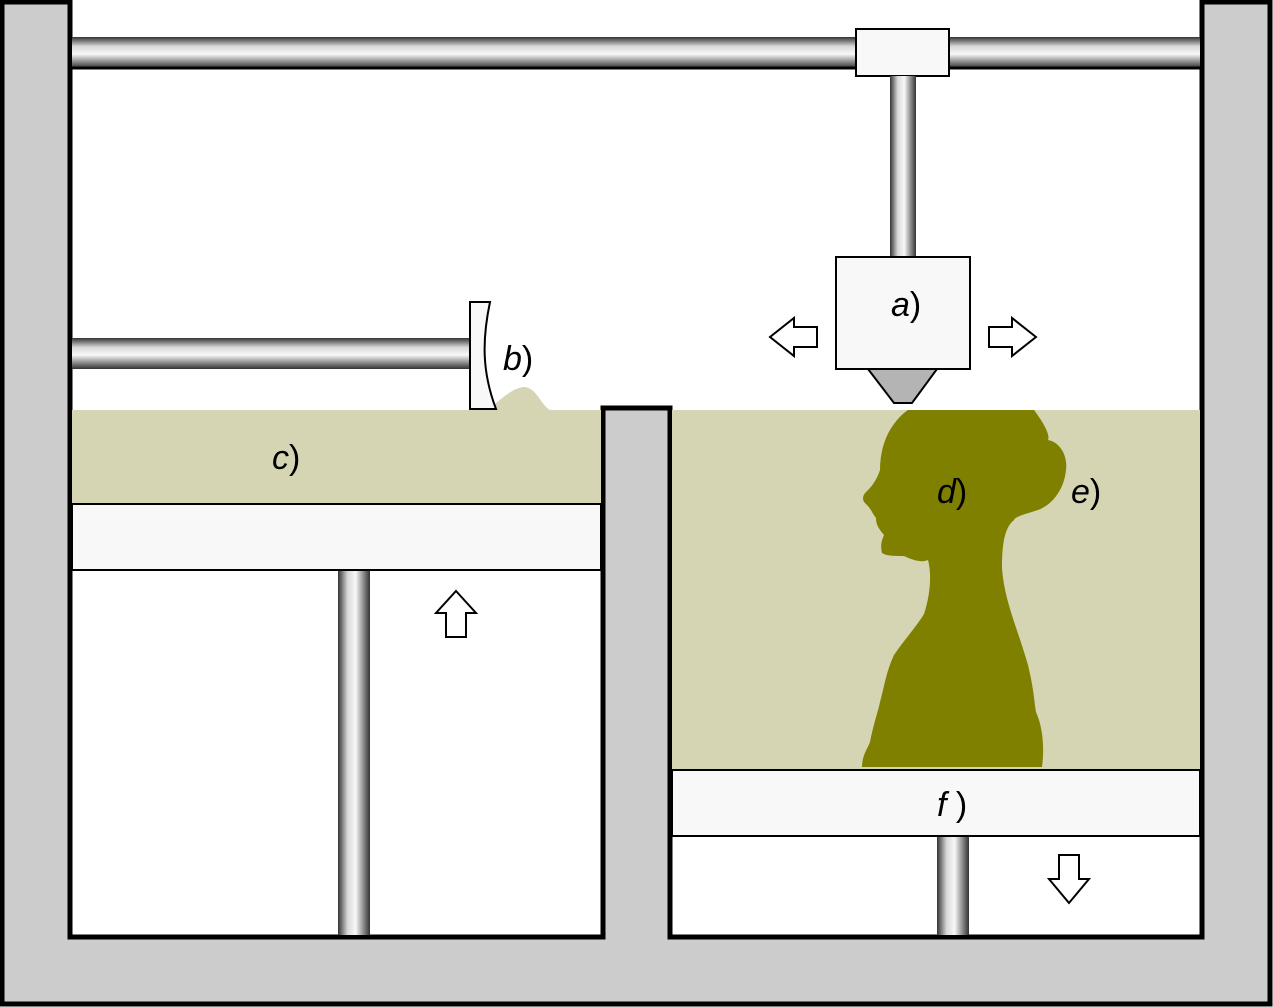 This screenshot has height=1007, width=1273. I want to click on label-build-platform: f ), so click(952, 805).